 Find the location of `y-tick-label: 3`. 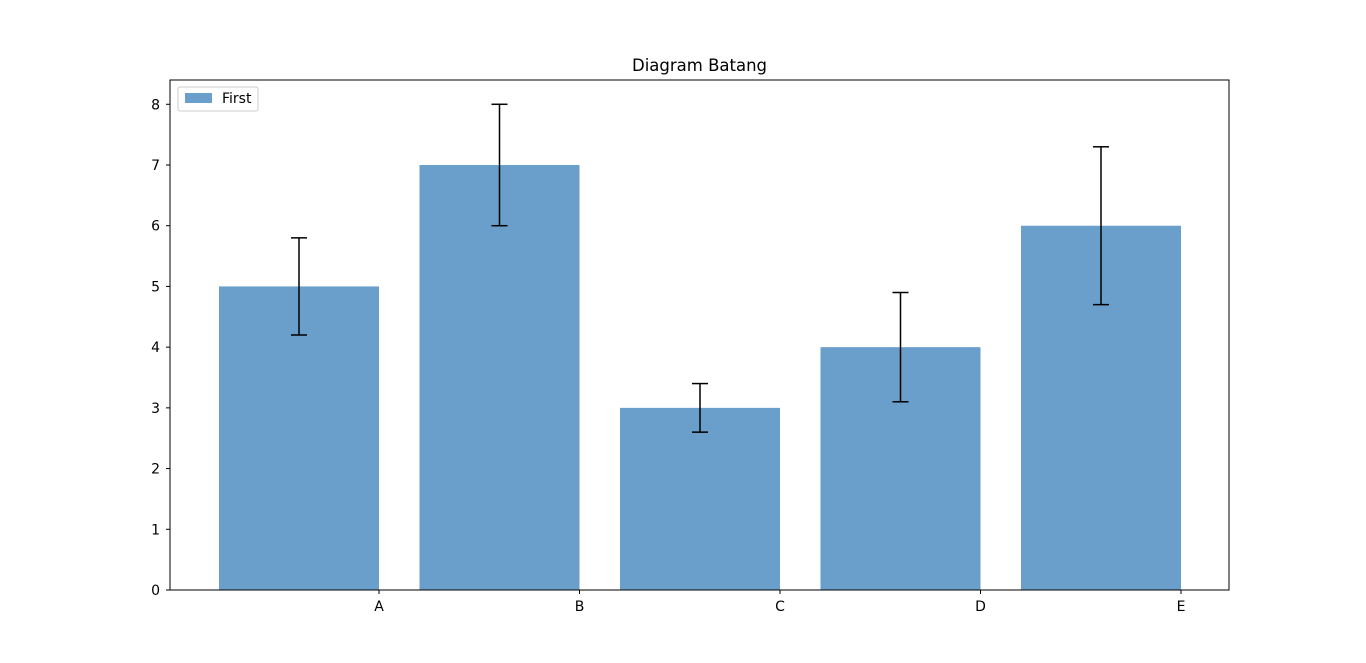

y-tick-label: 3 is located at coordinates (155, 409).